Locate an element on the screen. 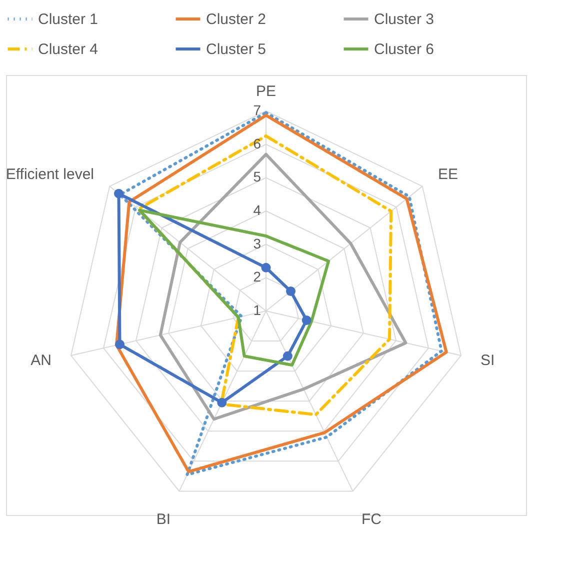  spoke-label: FC is located at coordinates (371, 519).